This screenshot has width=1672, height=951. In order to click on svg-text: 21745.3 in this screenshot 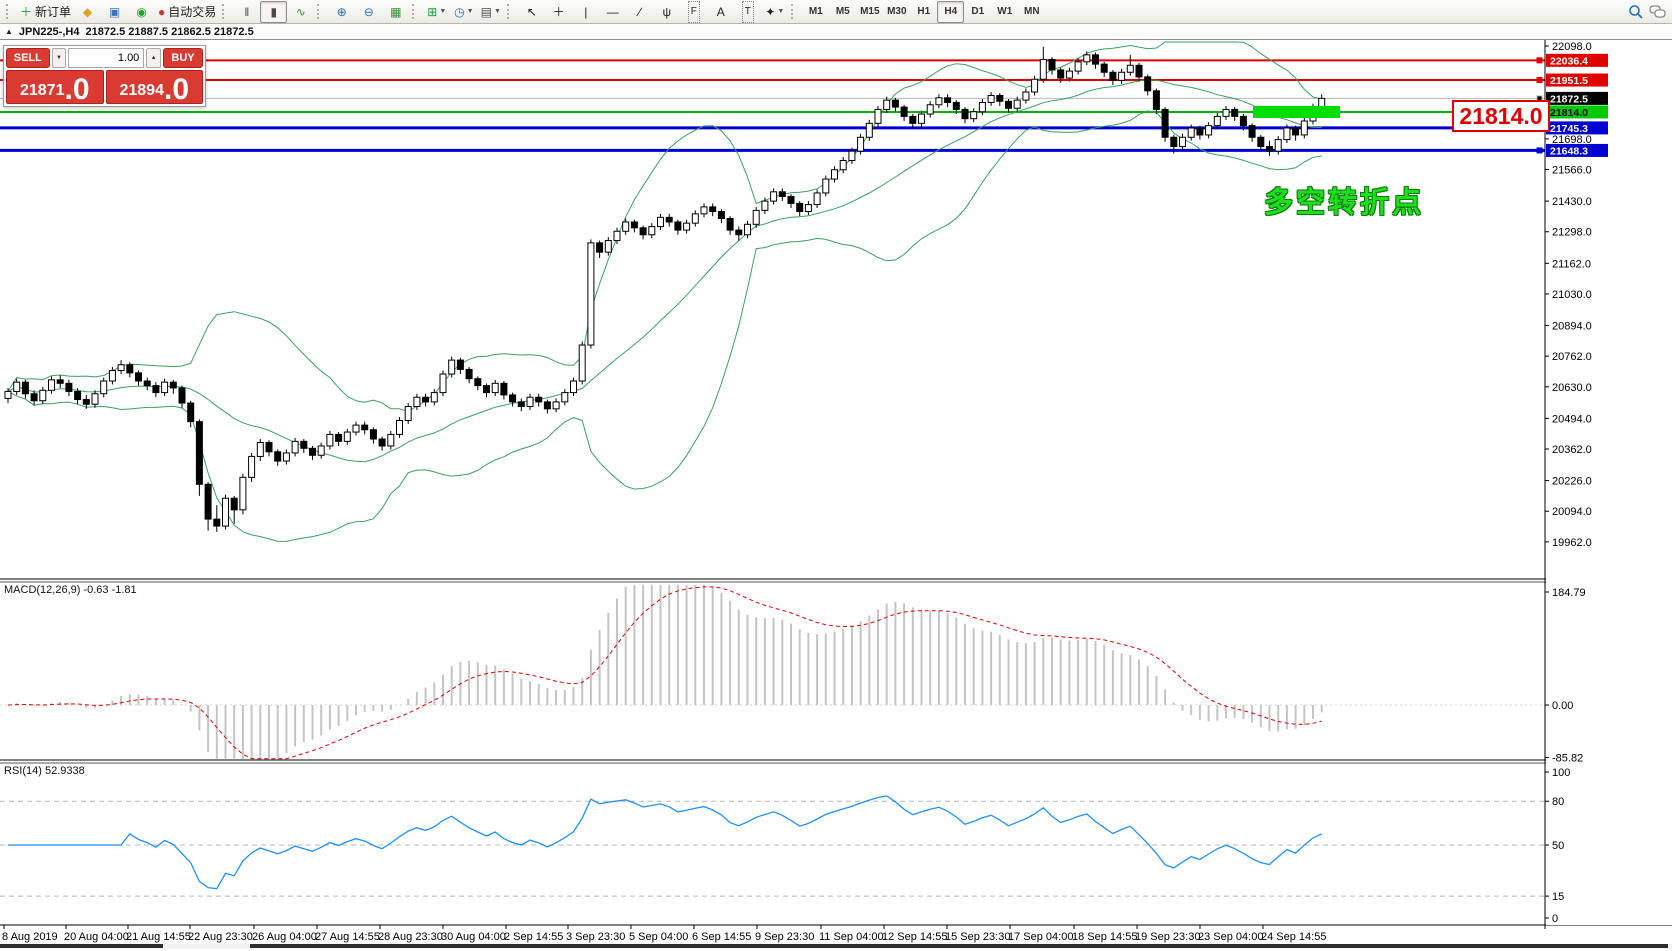, I will do `click(1569, 129)`.